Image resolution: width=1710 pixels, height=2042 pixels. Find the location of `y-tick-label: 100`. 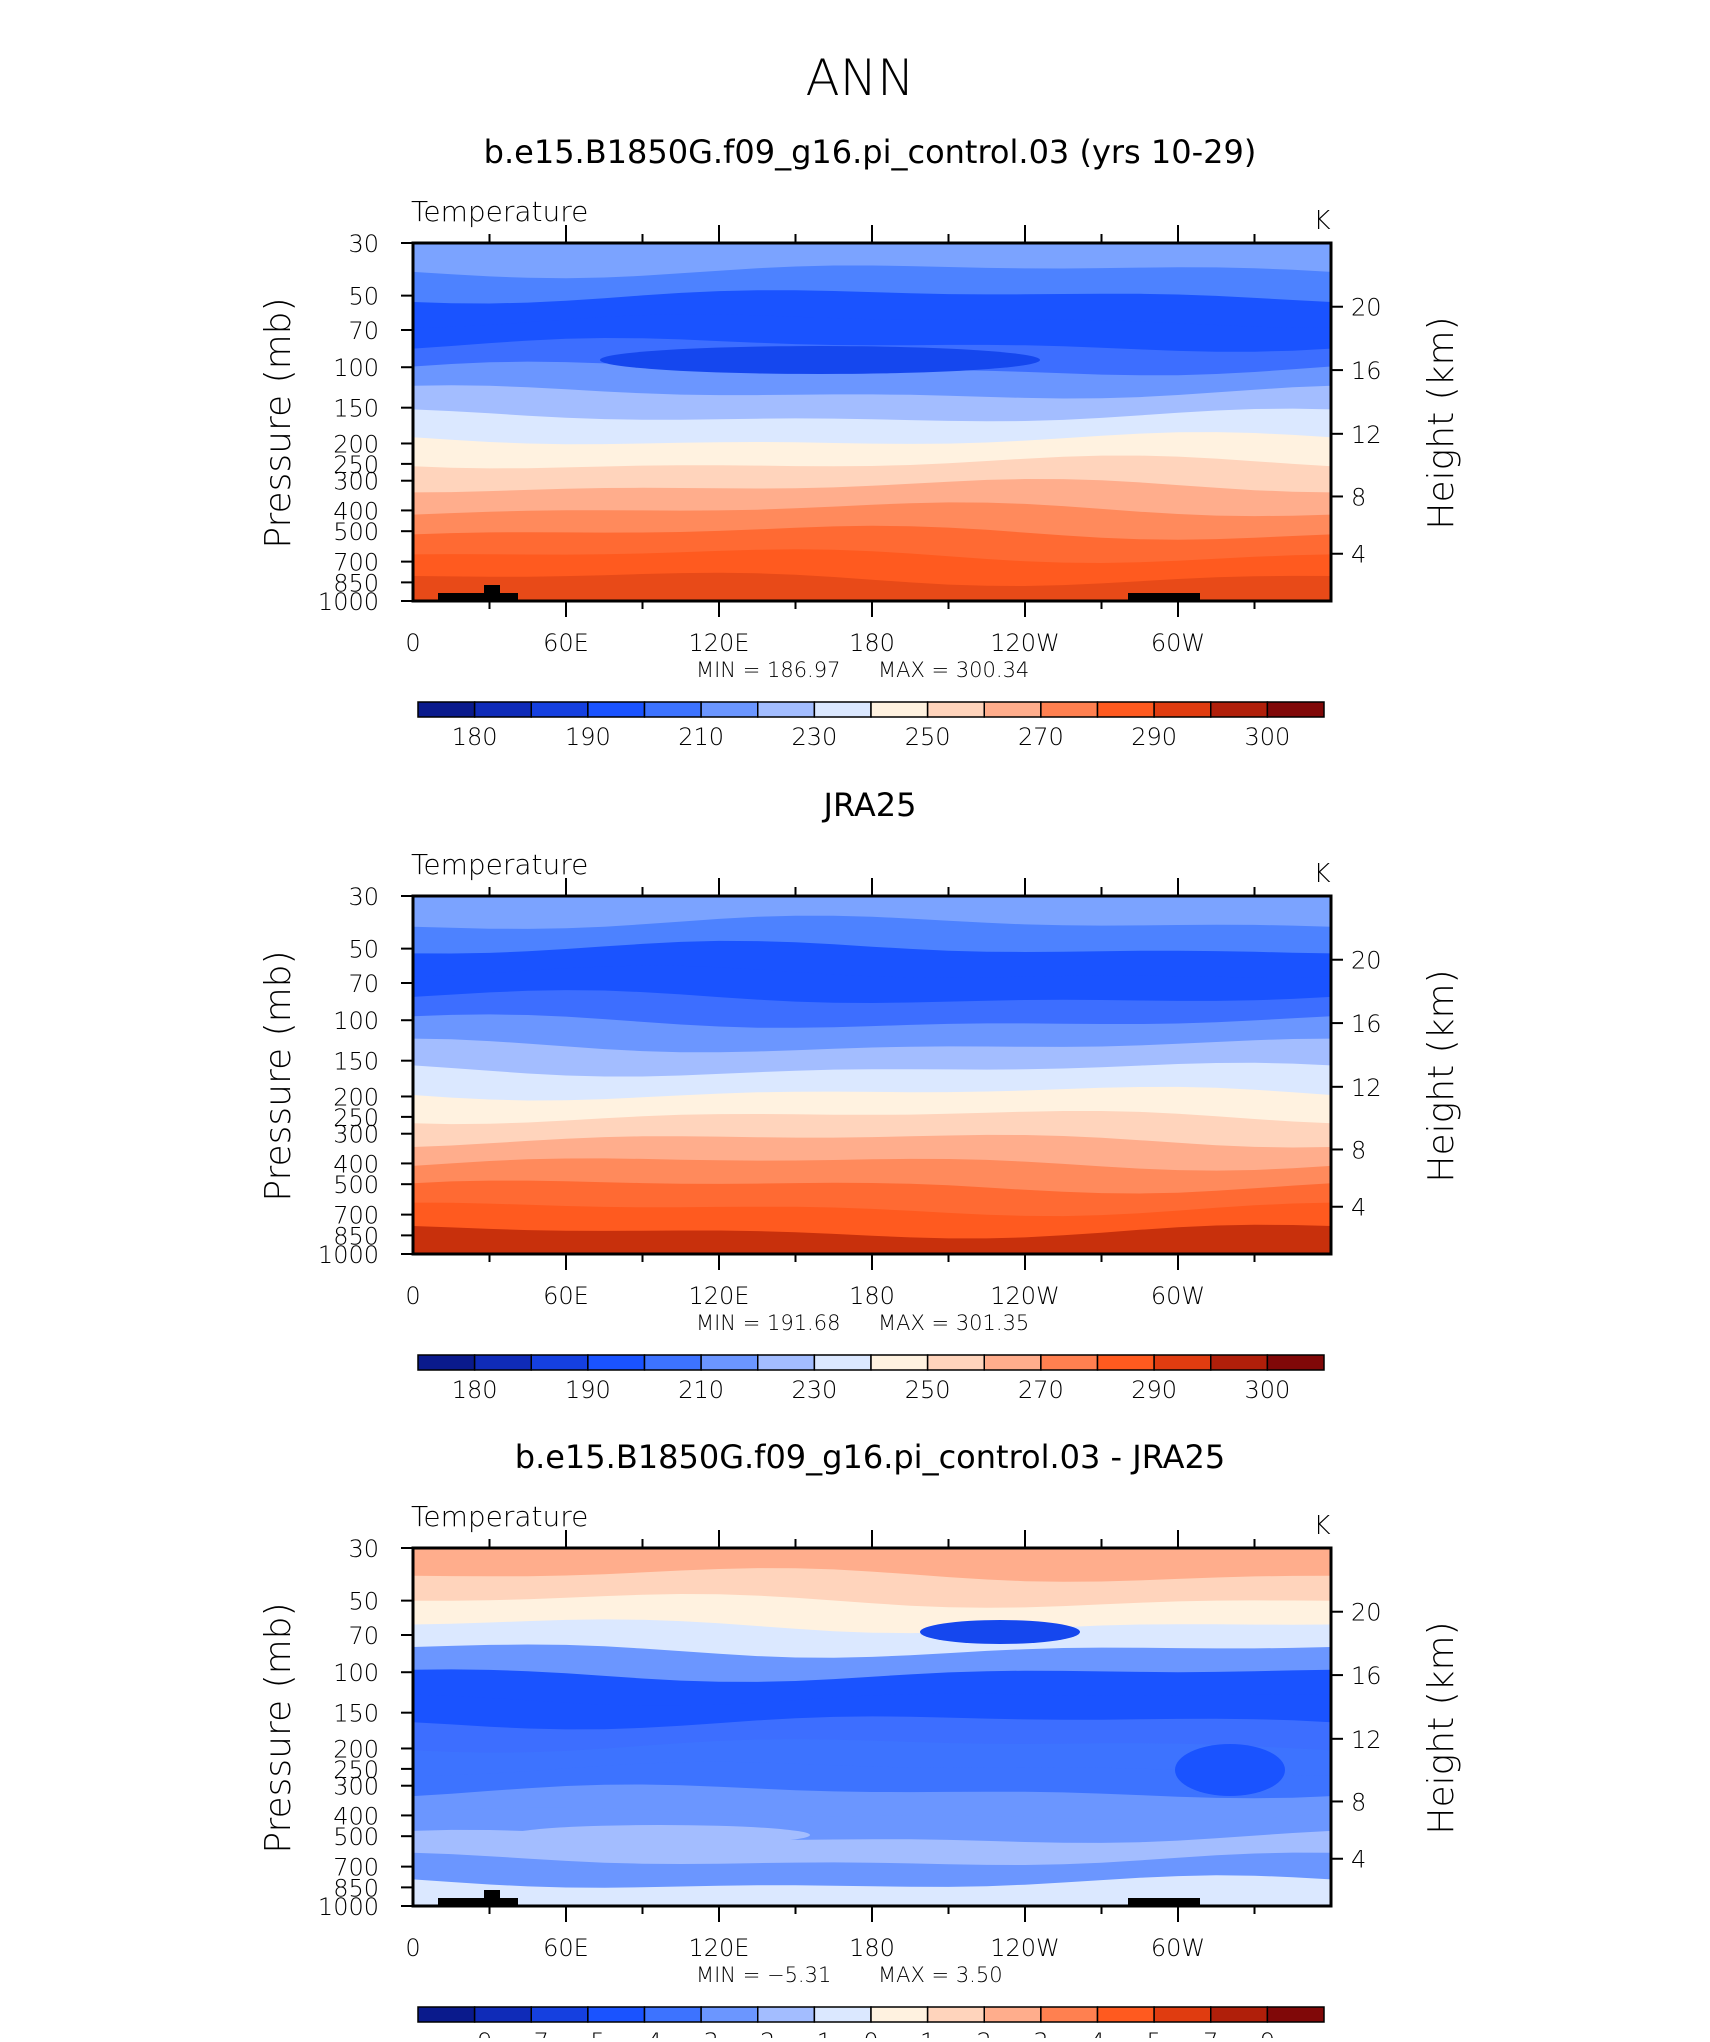

y-tick-label: 100 is located at coordinates (356, 368).